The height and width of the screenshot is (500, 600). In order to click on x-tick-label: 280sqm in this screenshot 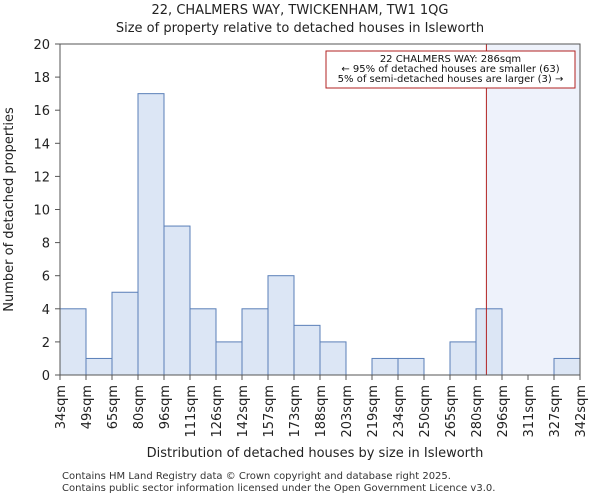, I will do `click(477, 411)`.